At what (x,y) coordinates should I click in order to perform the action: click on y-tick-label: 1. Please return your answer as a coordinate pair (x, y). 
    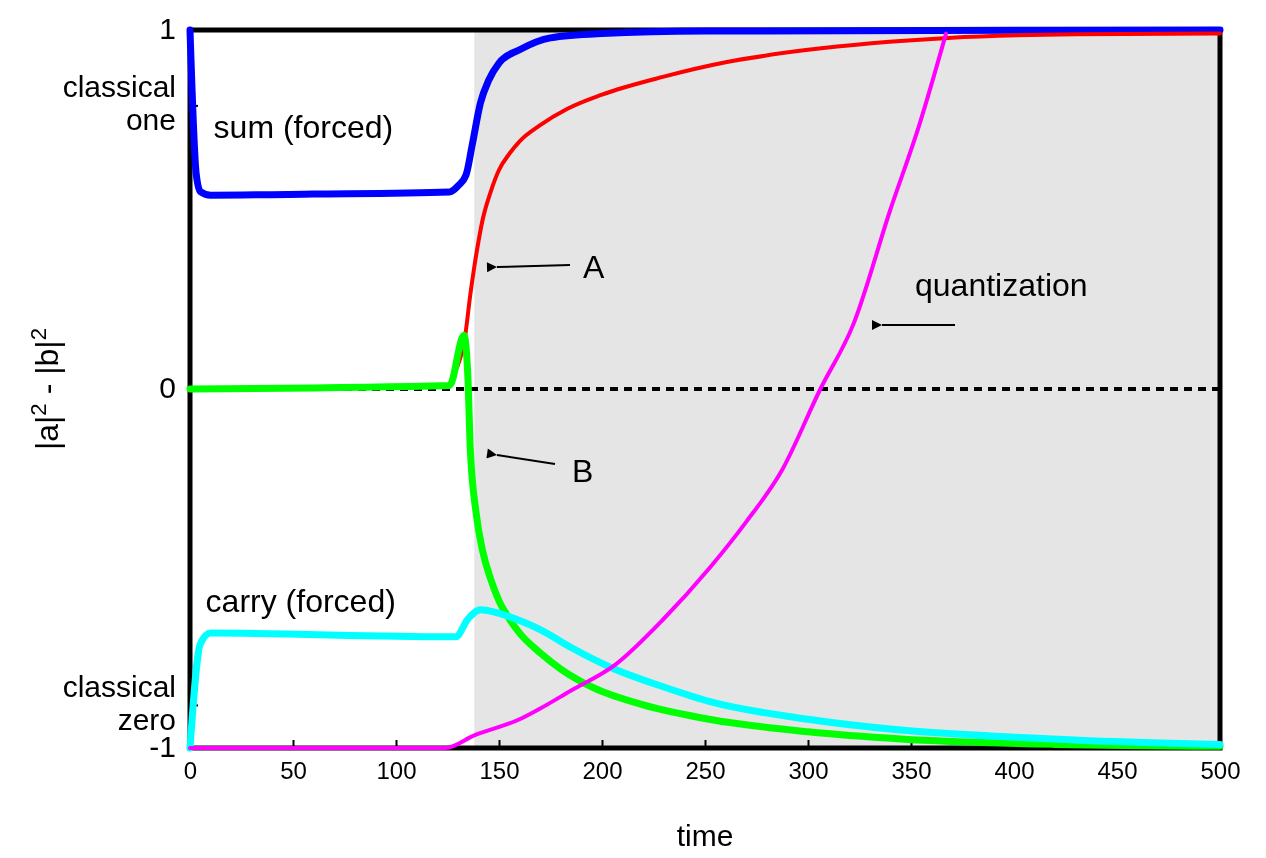
    Looking at the image, I should click on (167, 28).